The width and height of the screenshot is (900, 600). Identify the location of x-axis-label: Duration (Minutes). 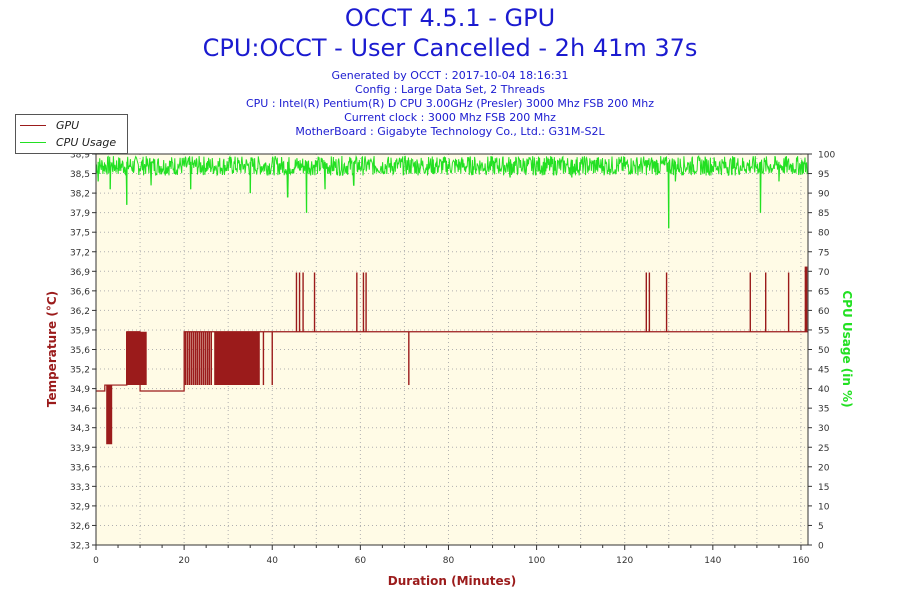
(452, 581).